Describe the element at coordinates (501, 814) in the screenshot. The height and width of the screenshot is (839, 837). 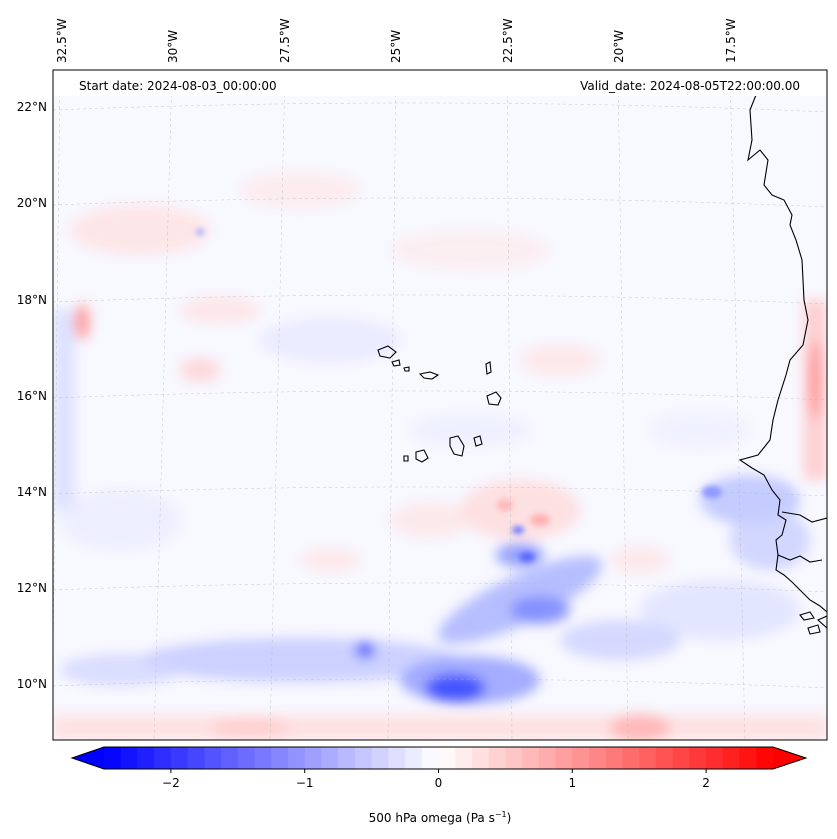
I see `colorbar-title-sup: −1` at that location.